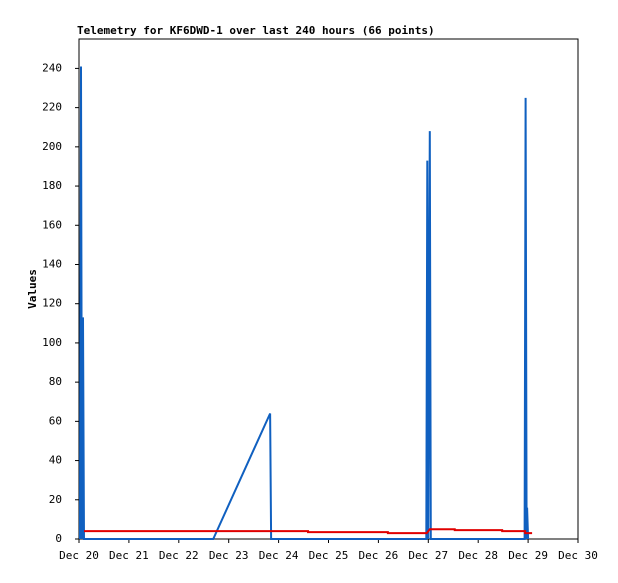  What do you see at coordinates (308, 531) in the screenshot?
I see `series-line` at bounding box center [308, 531].